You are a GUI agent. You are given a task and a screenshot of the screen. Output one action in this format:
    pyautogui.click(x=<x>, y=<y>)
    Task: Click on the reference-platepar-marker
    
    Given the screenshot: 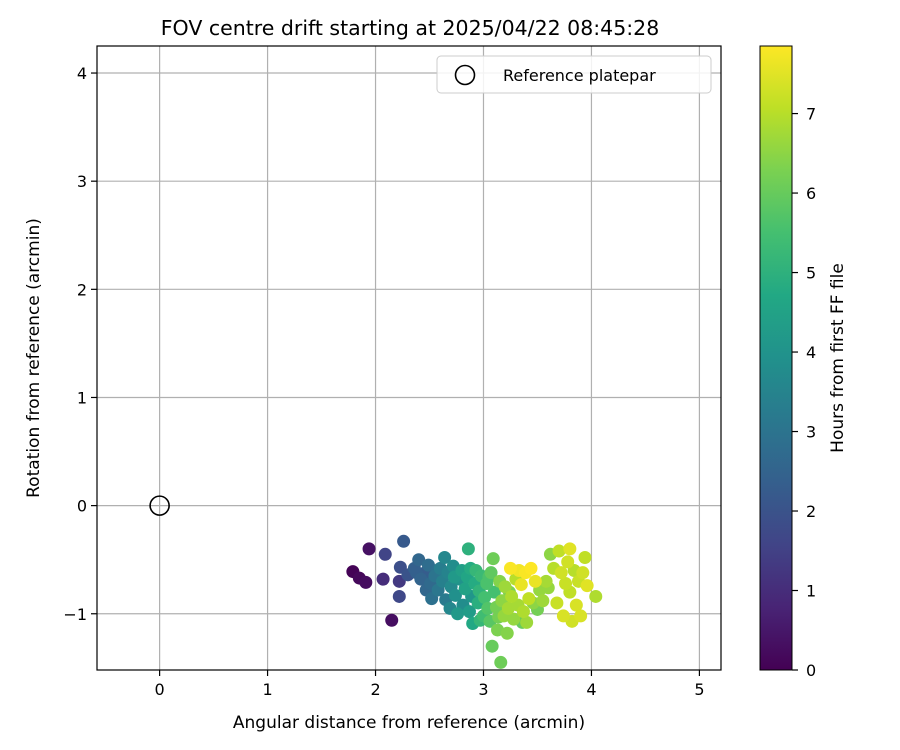 What is the action you would take?
    pyautogui.click(x=159, y=505)
    